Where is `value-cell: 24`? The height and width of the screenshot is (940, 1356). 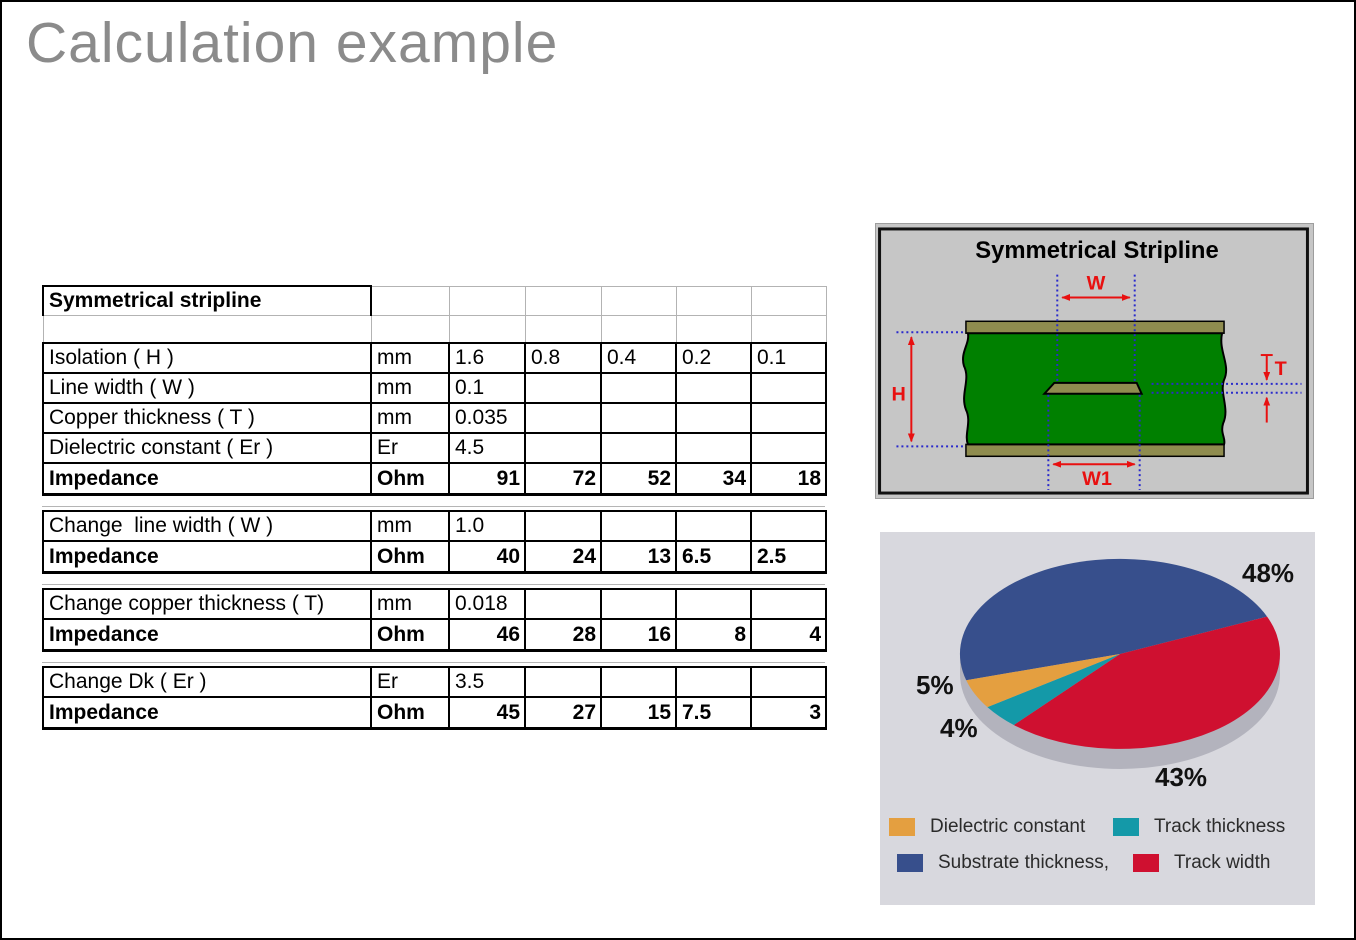
value-cell: 24 is located at coordinates (563, 557).